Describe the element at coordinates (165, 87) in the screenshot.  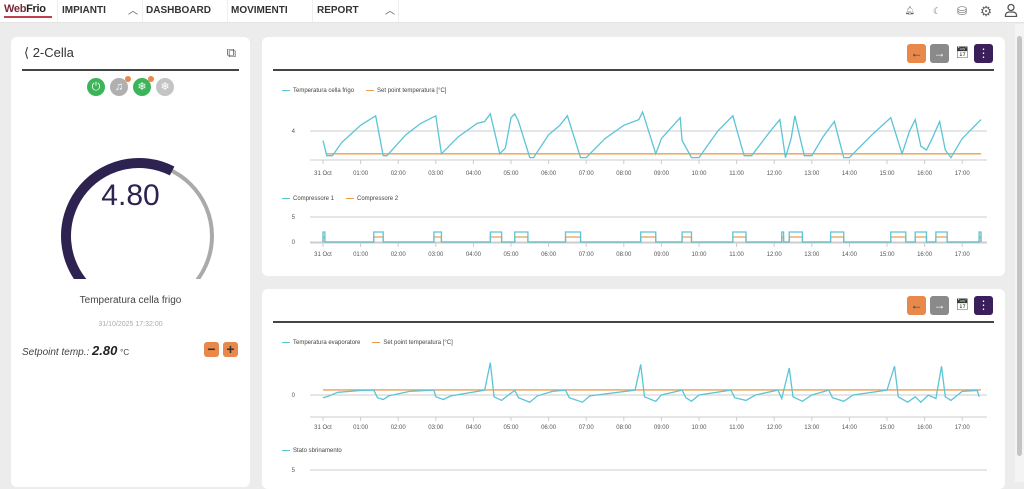
I see `snowflake-icon: ❄` at that location.